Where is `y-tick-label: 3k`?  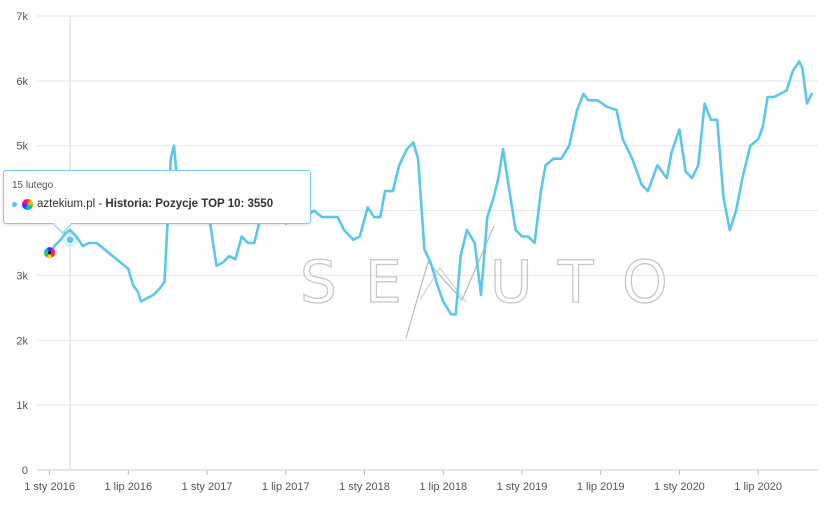 y-tick-label: 3k is located at coordinates (22, 276).